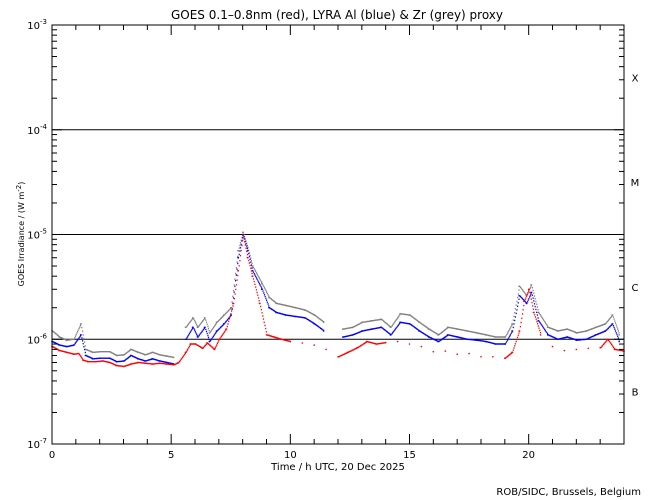  Describe the element at coordinates (37, 235) in the screenshot. I see `y-tick-label: 10⁻⁵` at that location.